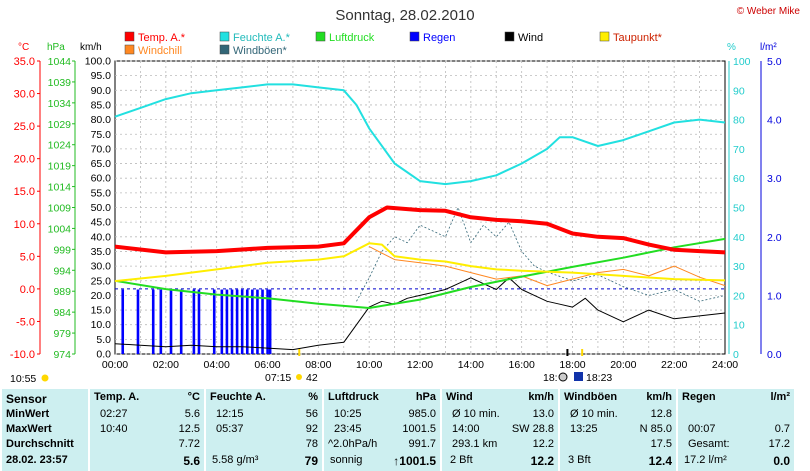 The image size is (810, 471). Describe the element at coordinates (353, 397) in the screenshot. I see `pressure-header: Luftdruck` at that location.